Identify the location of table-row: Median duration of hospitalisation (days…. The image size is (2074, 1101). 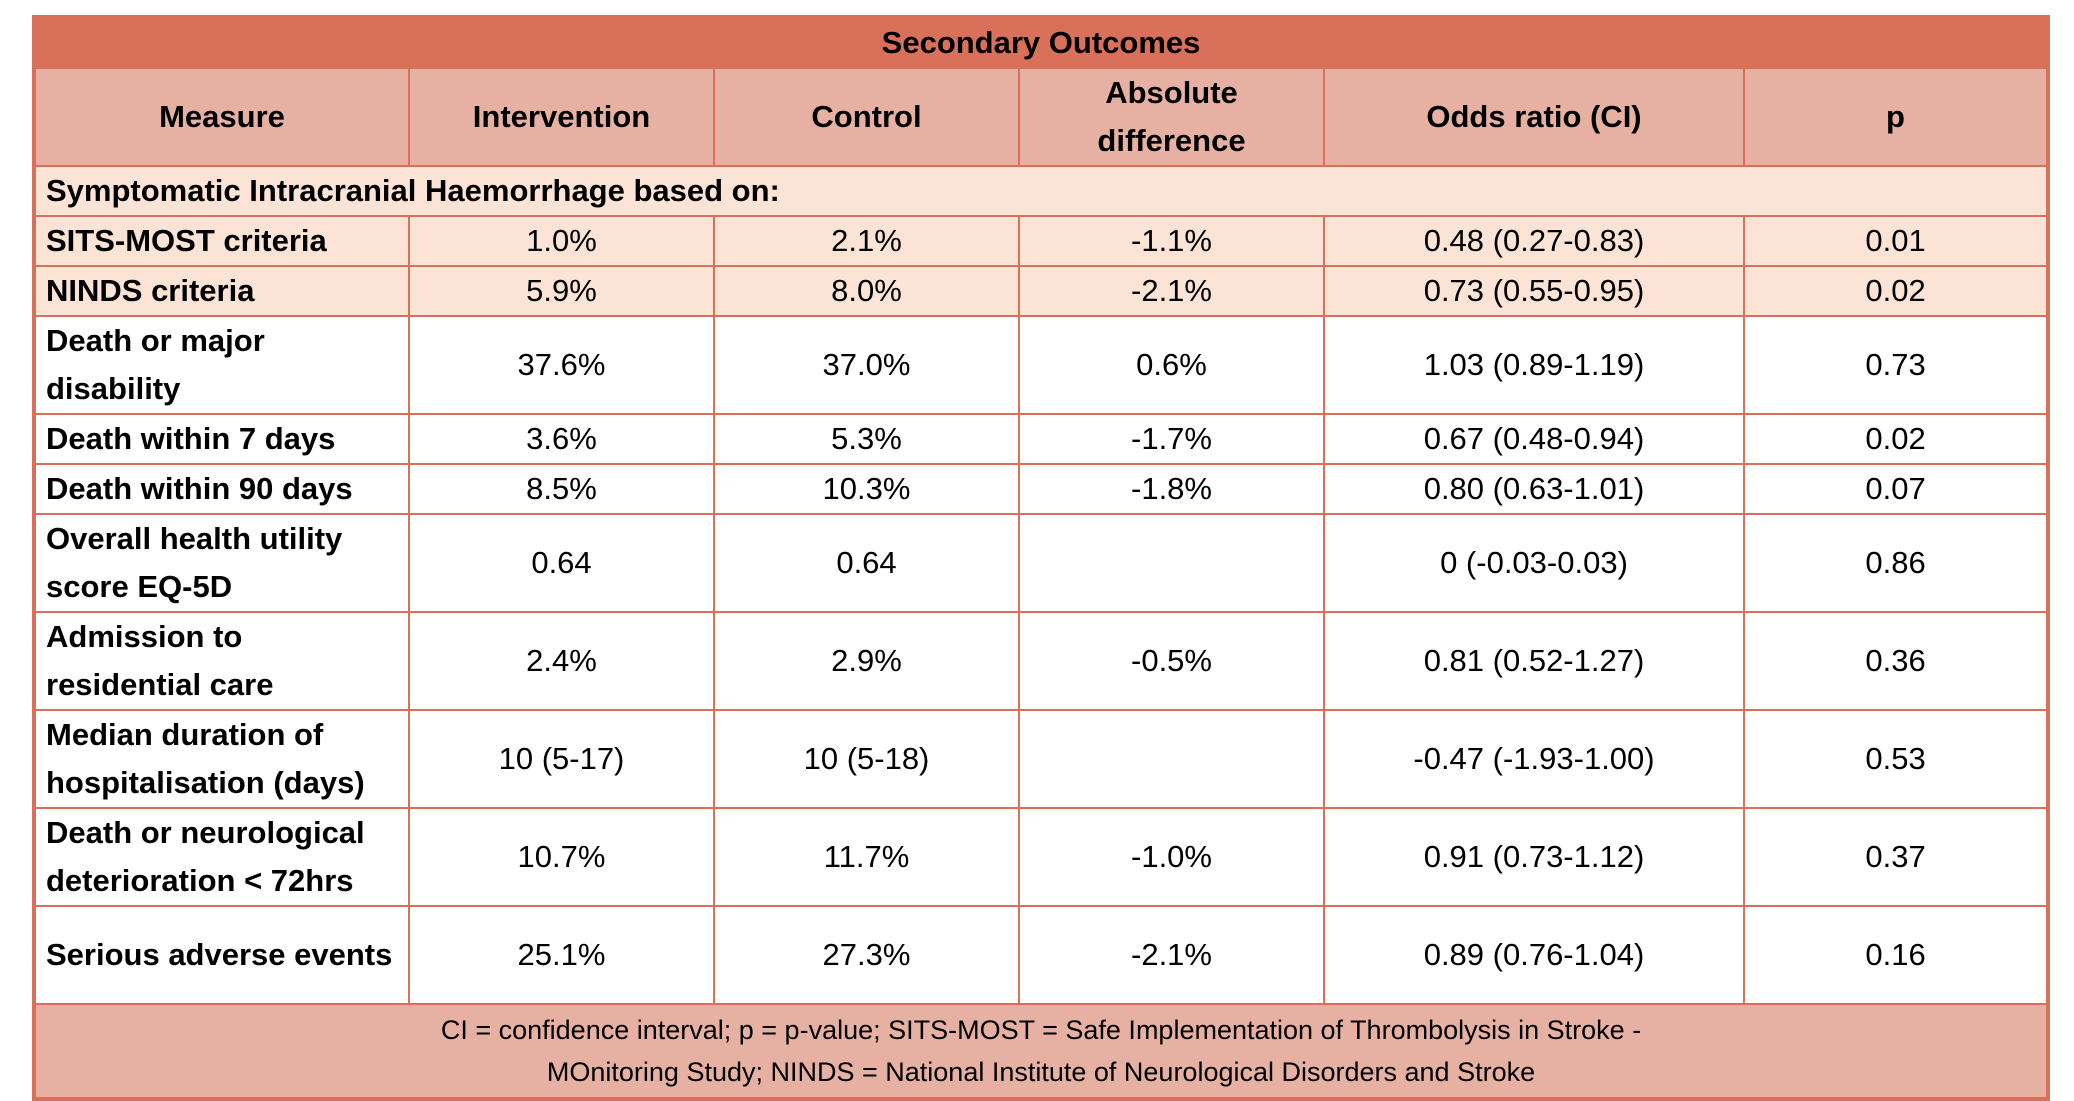
(1041, 759).